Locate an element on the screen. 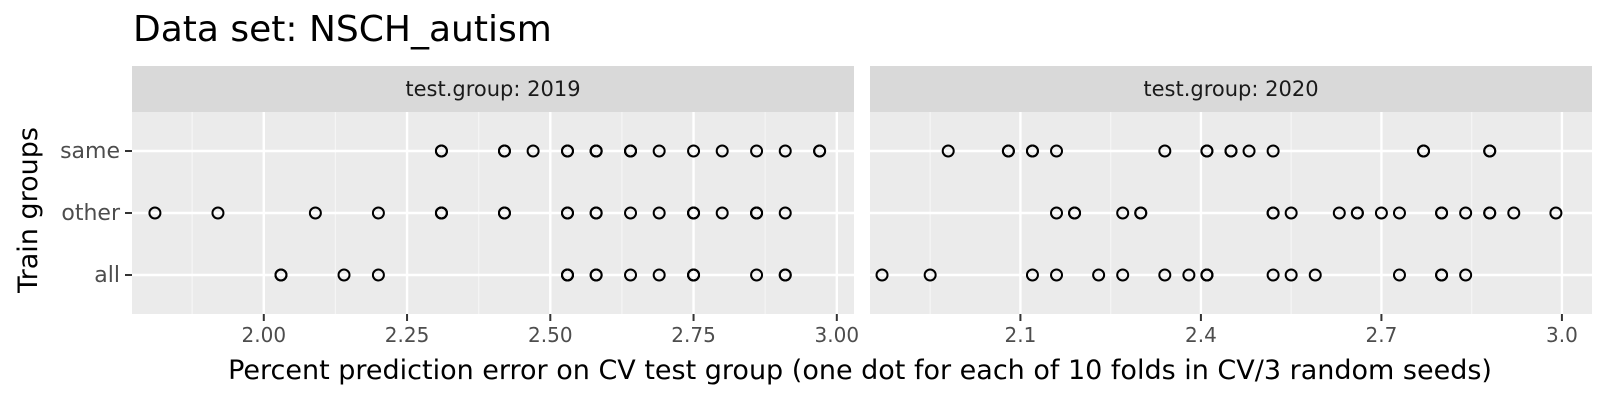  x-tick-label: 2.4 is located at coordinates (1201, 335).